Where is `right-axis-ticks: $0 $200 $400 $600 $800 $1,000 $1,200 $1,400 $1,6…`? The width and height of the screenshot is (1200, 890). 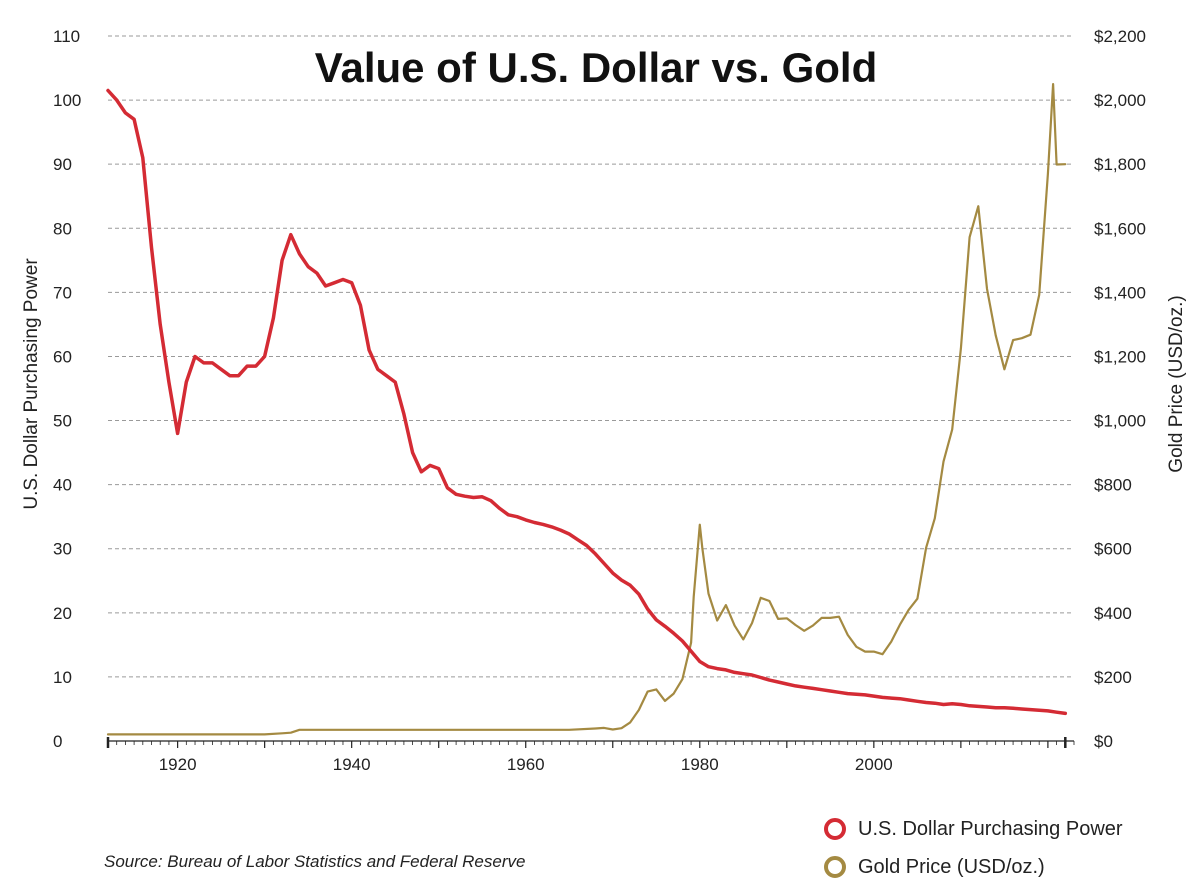 right-axis-ticks: $0 $200 $400 $600 $800 $1,000 $1,200 $1,400 $1,6… is located at coordinates (1120, 389).